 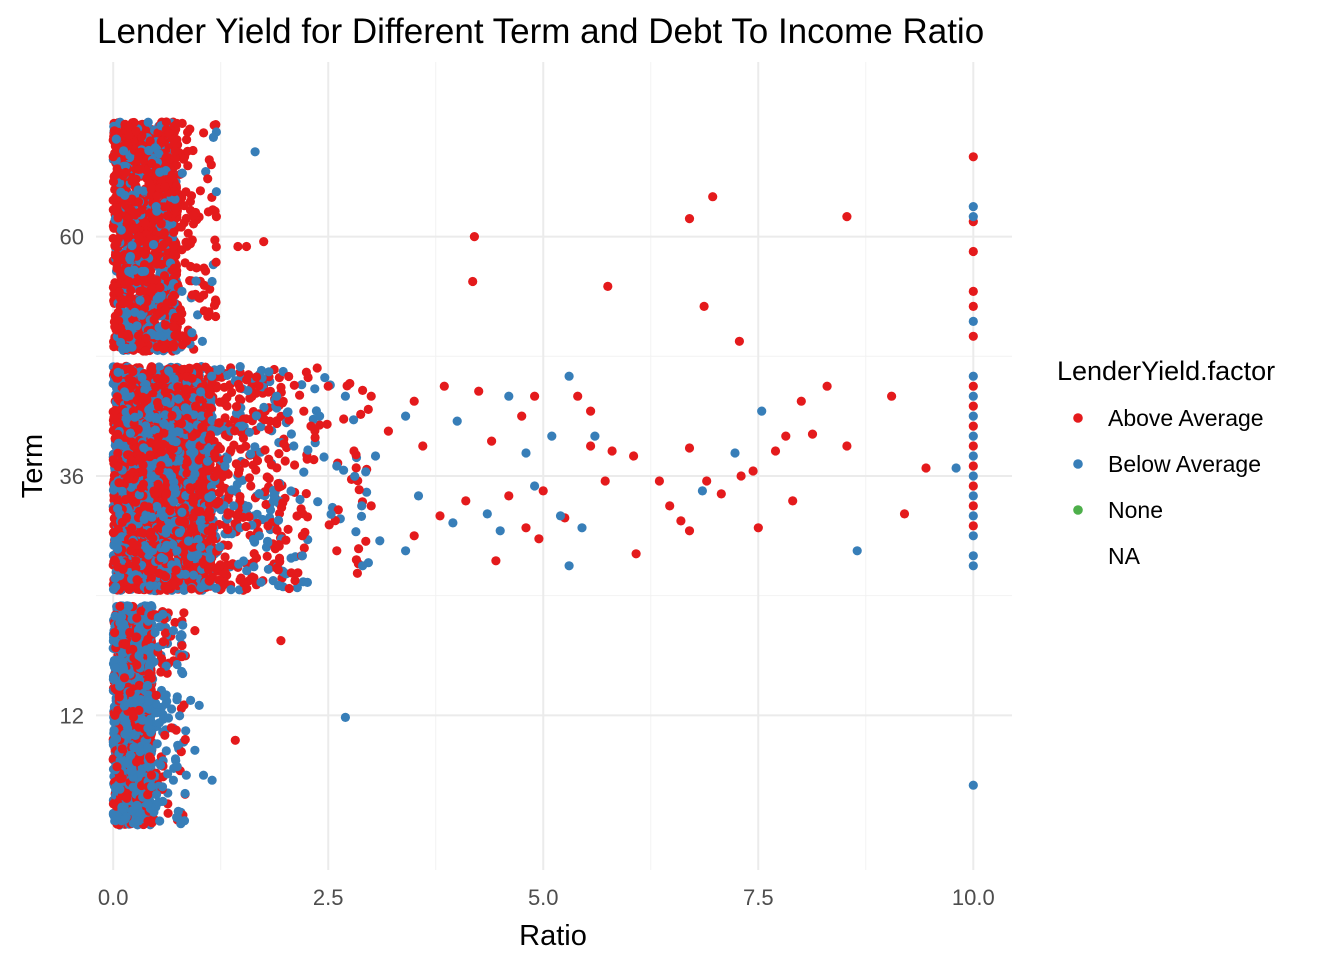 I want to click on y-tick-label: 60, so click(x=72, y=237).